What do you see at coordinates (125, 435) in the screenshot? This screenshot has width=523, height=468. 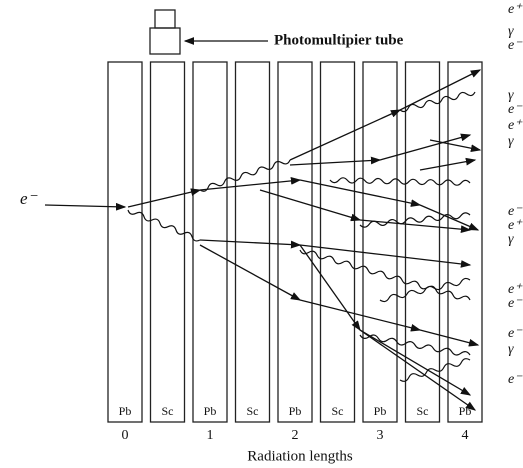 I see `axis-tick-label: 0` at bounding box center [125, 435].